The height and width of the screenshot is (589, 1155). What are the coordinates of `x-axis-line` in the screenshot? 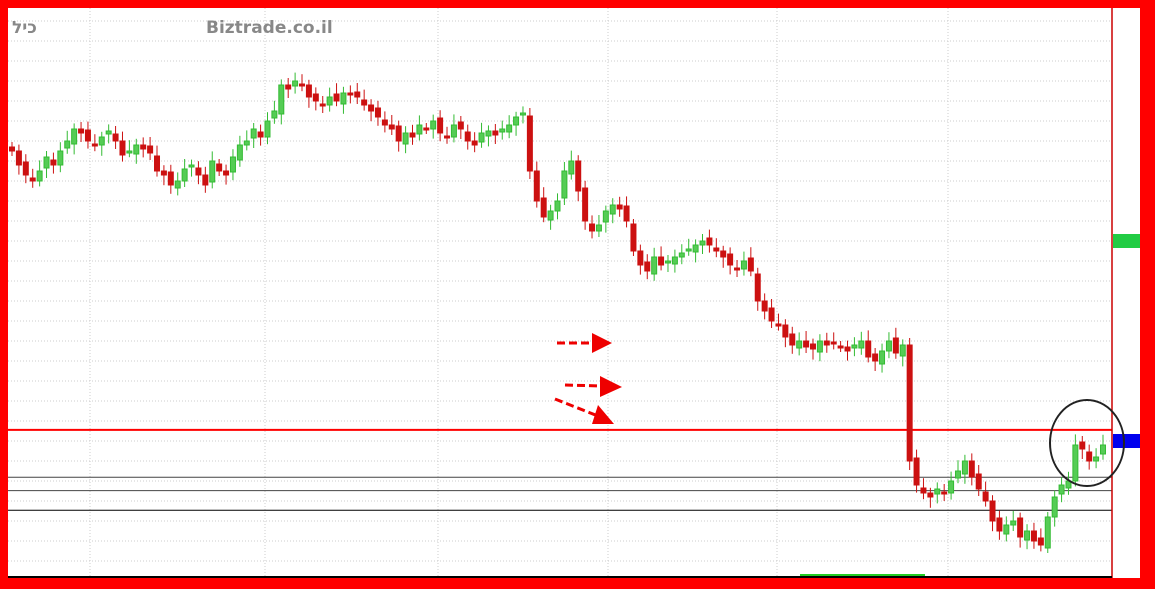 It's located at (560, 577).